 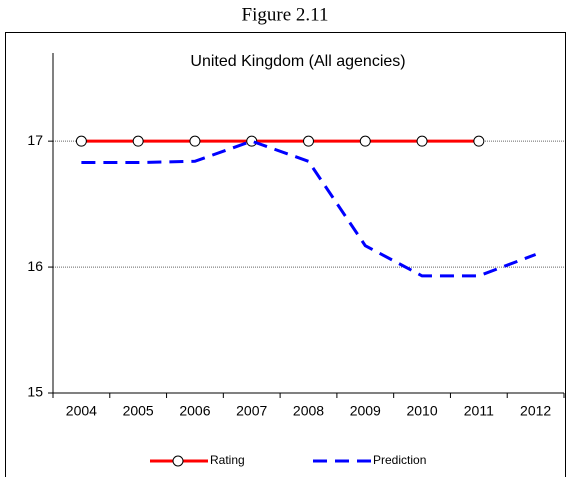 What do you see at coordinates (308, 411) in the screenshot?
I see `x-tick-label: 2008` at bounding box center [308, 411].